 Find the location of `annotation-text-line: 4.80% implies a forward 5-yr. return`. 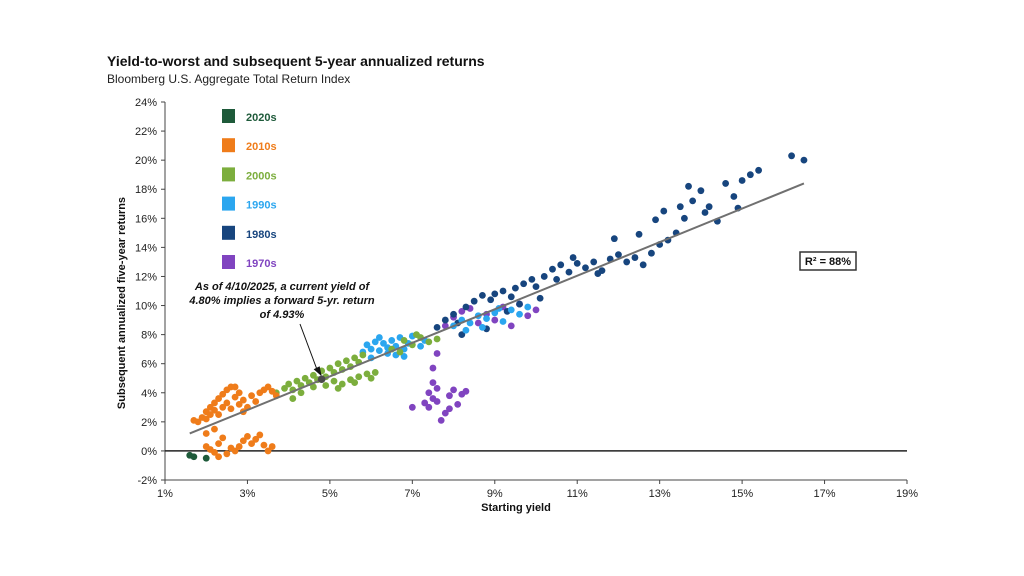

annotation-text-line: 4.80% implies a forward 5-yr. return is located at coordinates (281, 301).